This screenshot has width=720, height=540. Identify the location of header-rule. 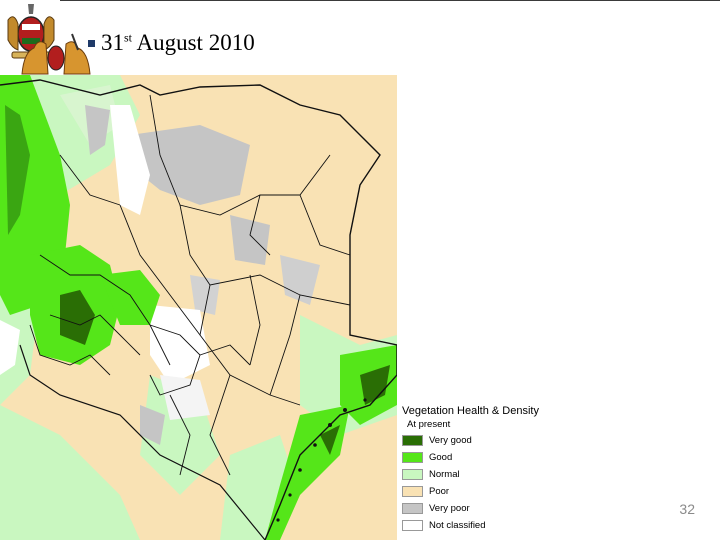
(390, 0).